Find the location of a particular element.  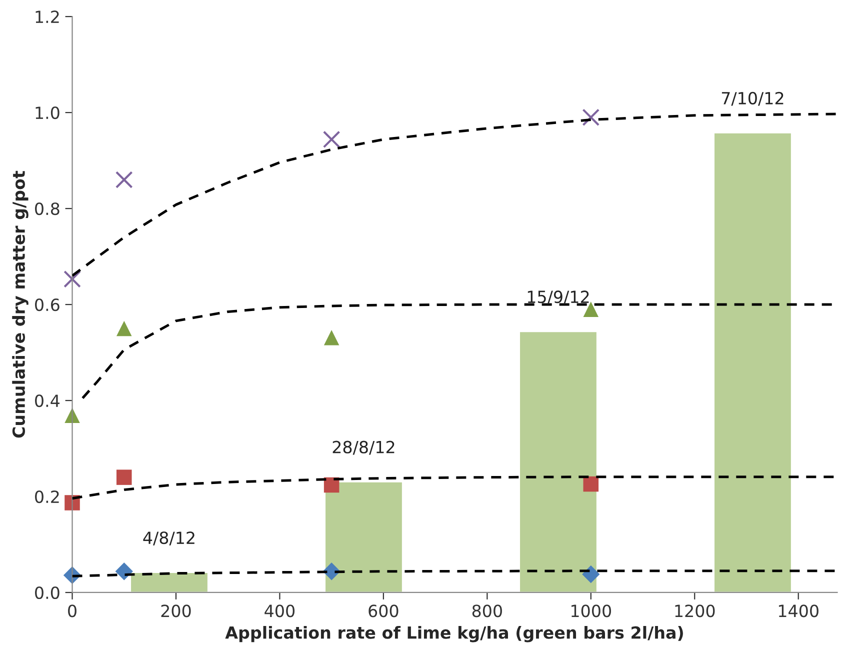

y-tick-label: 0.6 is located at coordinates (47, 305).